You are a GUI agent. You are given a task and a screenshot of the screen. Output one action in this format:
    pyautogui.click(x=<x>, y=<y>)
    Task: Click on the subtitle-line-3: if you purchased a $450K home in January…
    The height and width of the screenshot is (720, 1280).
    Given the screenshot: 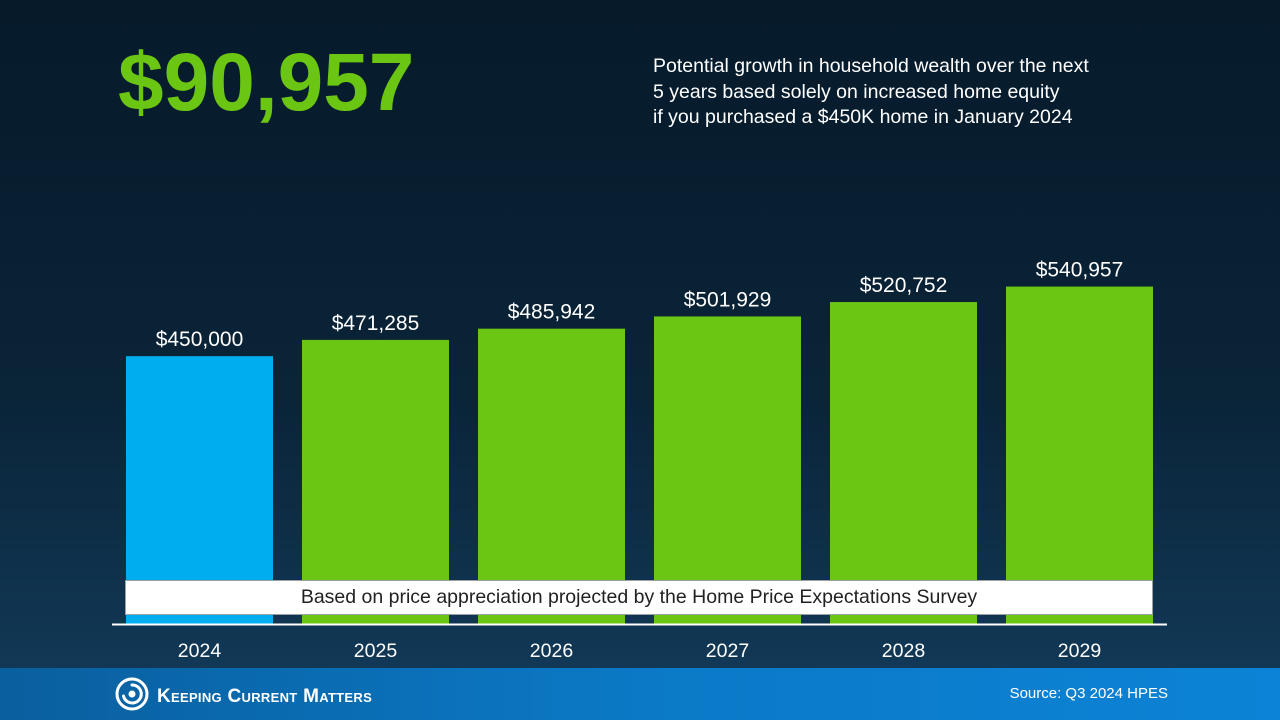 What is the action you would take?
    pyautogui.click(x=863, y=117)
    